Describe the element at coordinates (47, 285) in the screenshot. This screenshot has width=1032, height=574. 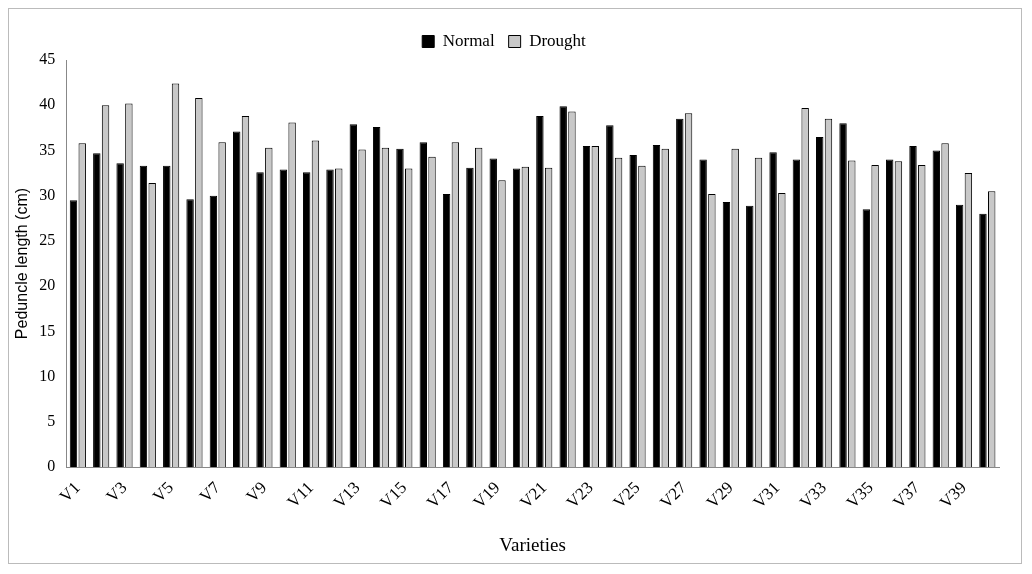
I see `y-tick-label: 20` at that location.